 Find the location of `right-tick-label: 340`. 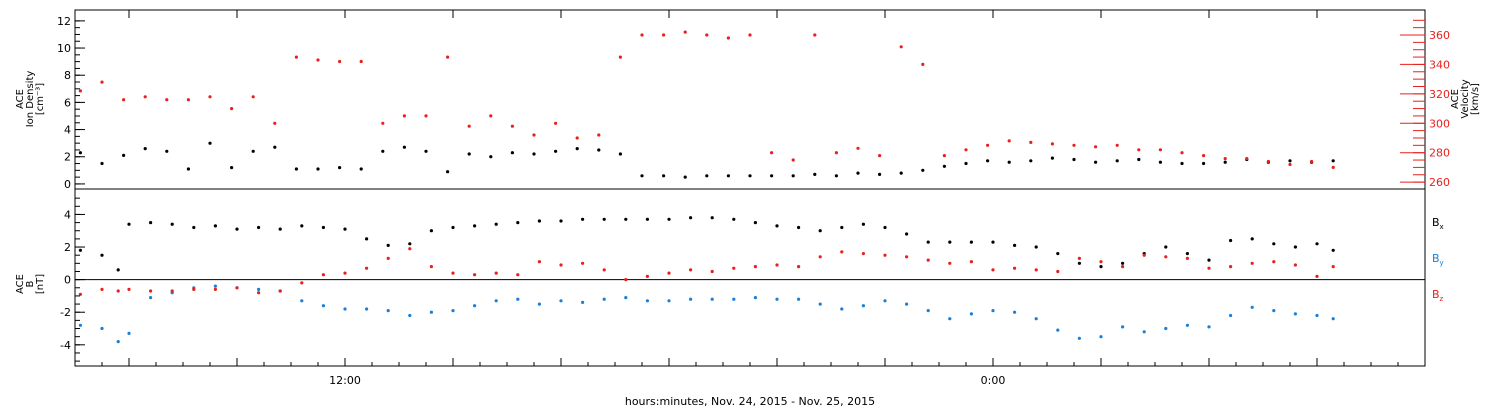

right-tick-label: 340 is located at coordinates (1439, 64).